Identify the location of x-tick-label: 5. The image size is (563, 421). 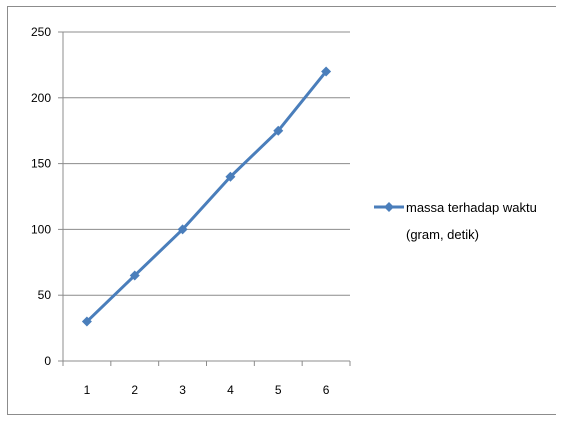
(278, 390).